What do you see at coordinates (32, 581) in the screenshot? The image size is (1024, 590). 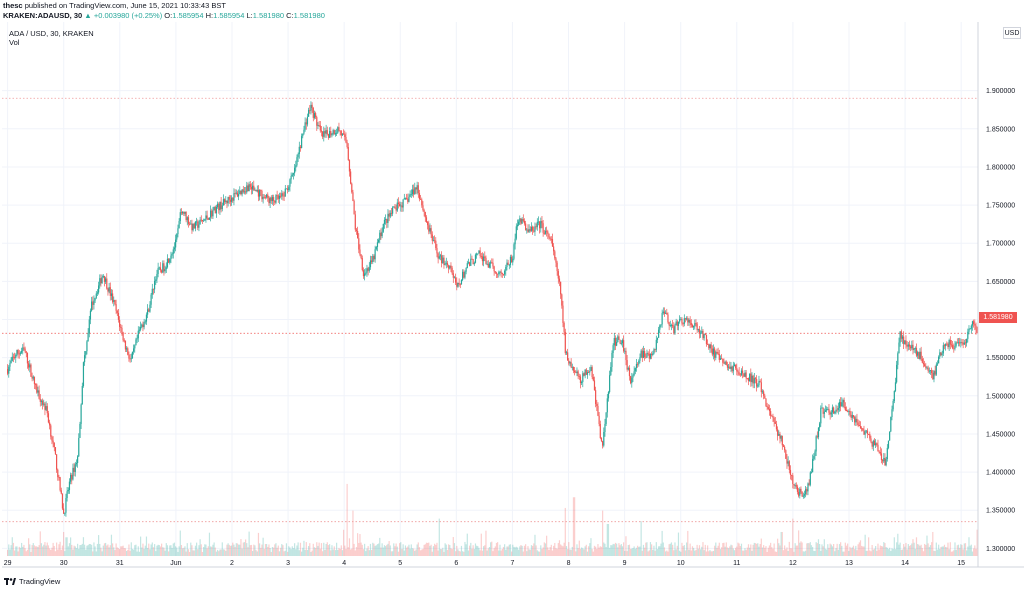 I see `tradingview-logo: TradingView` at bounding box center [32, 581].